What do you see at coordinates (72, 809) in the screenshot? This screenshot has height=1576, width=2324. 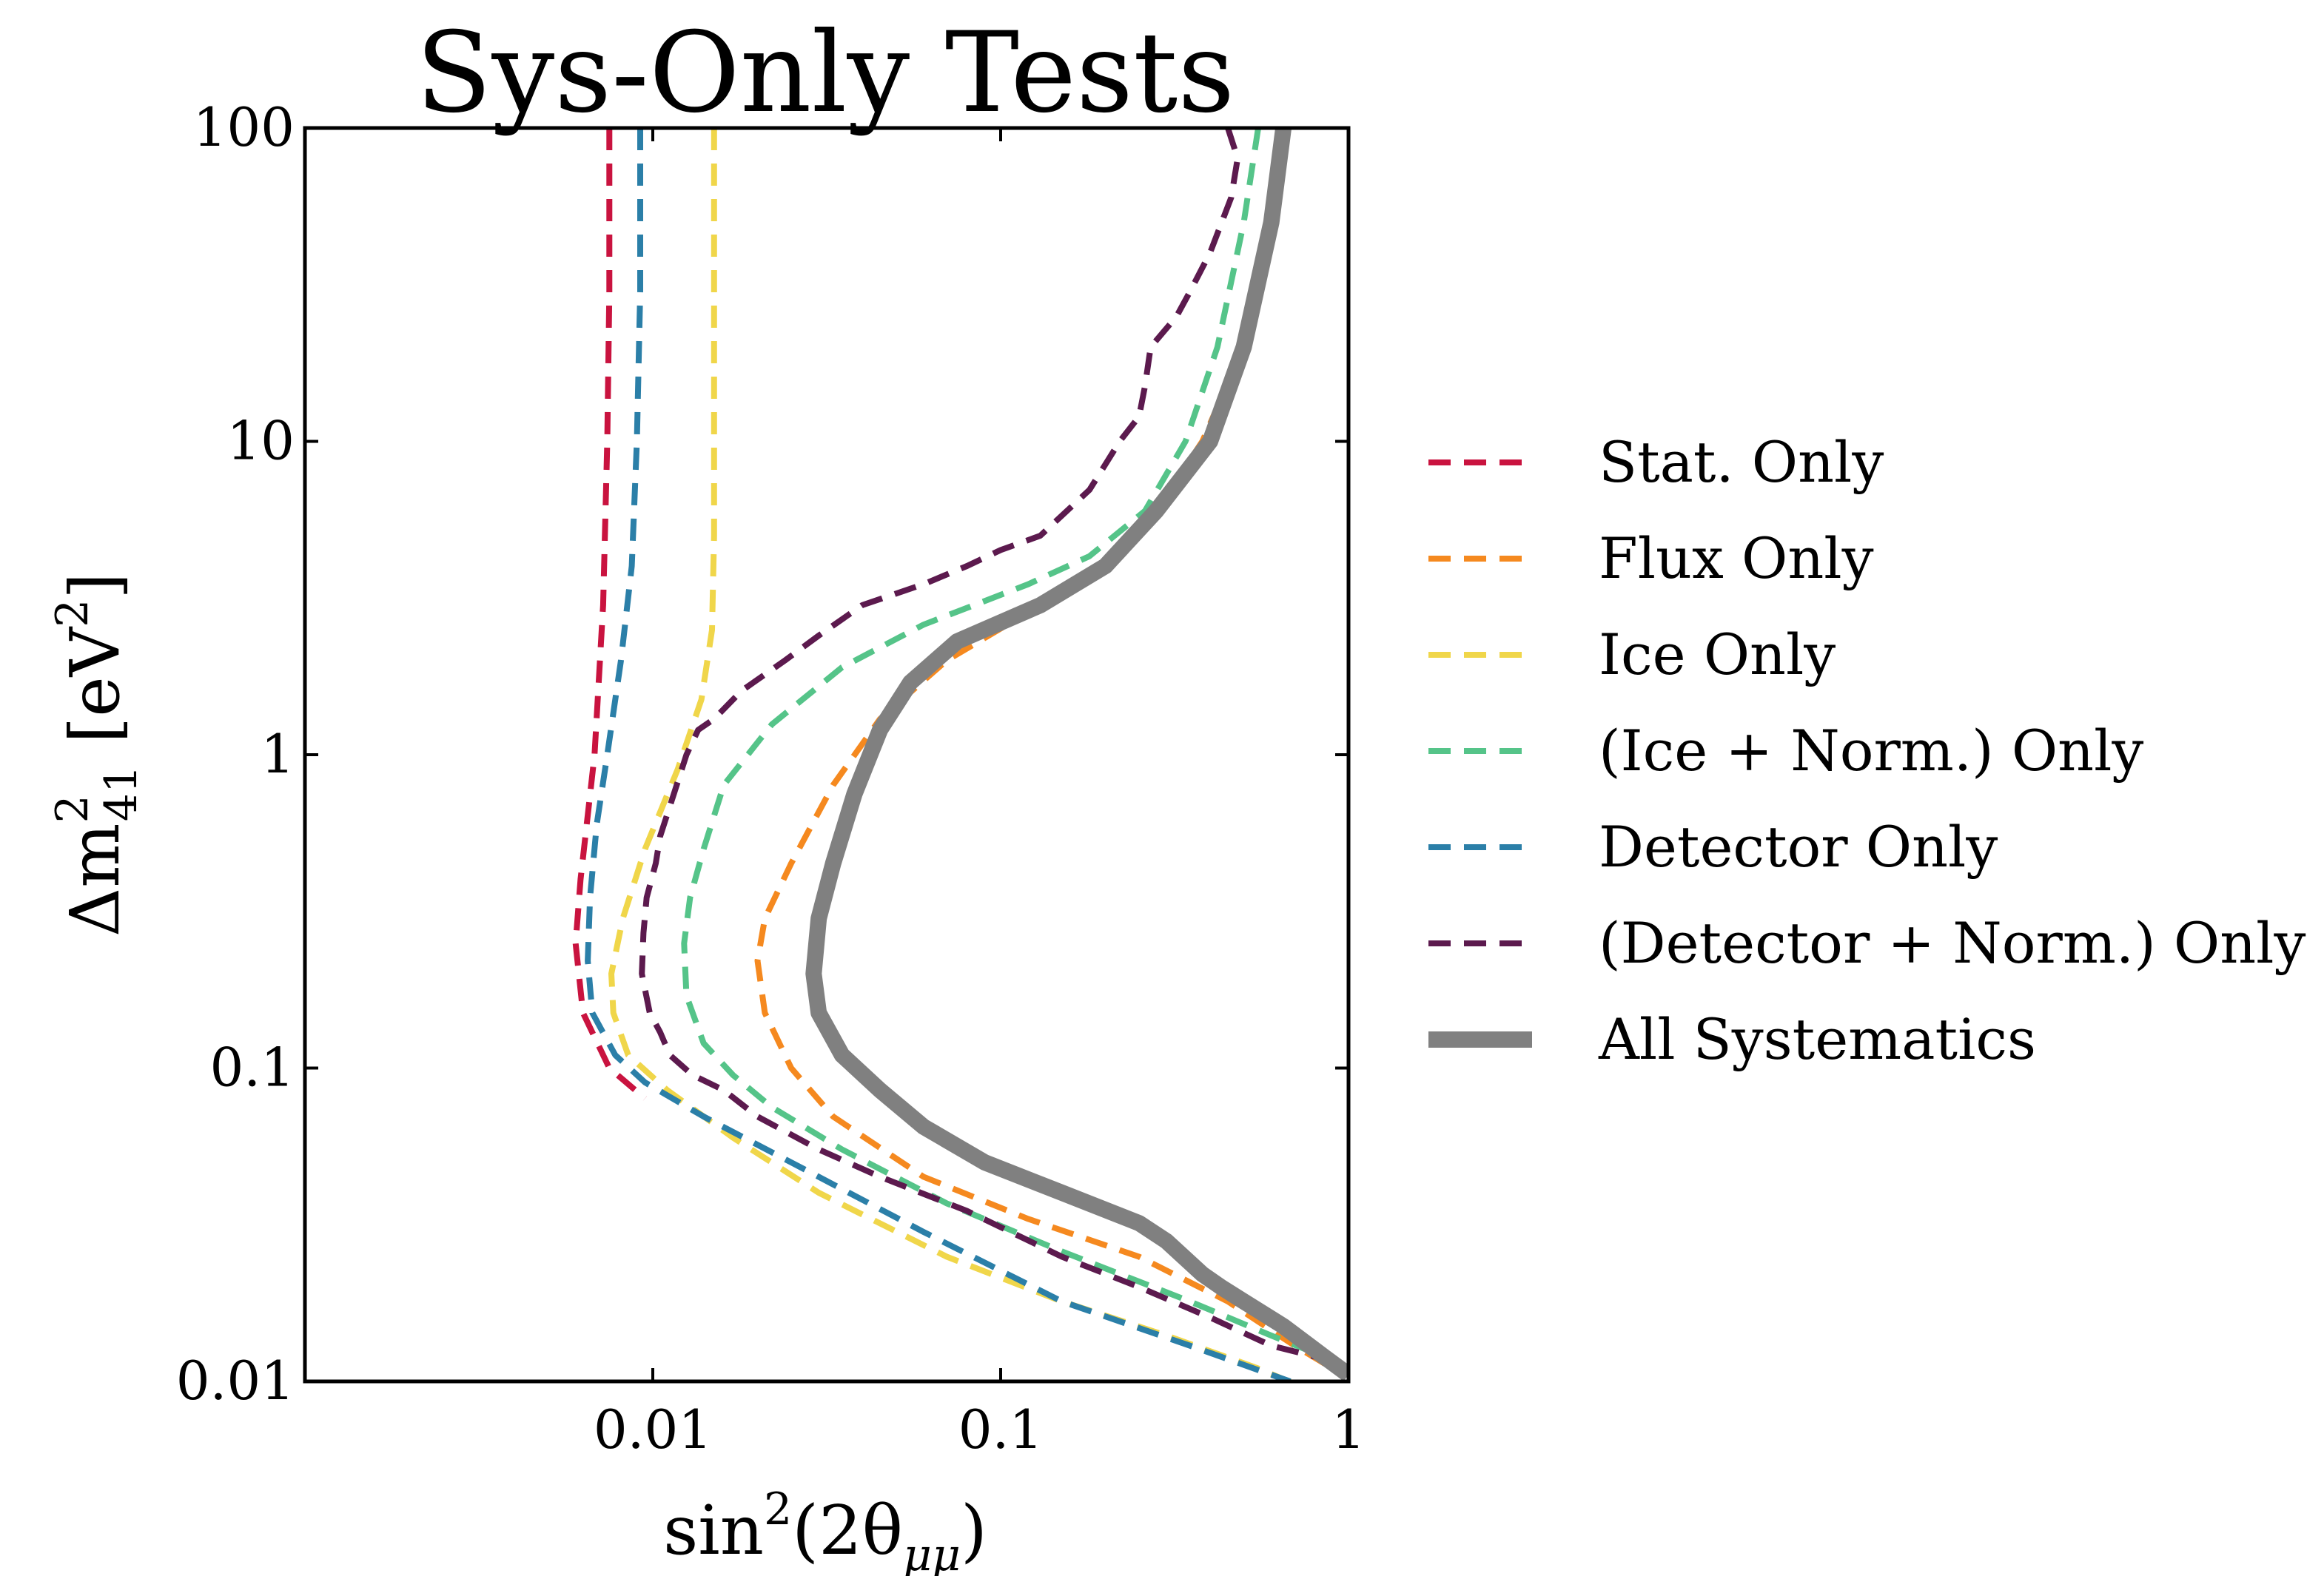 I see `y-axis-title-sup: 2` at bounding box center [72, 809].